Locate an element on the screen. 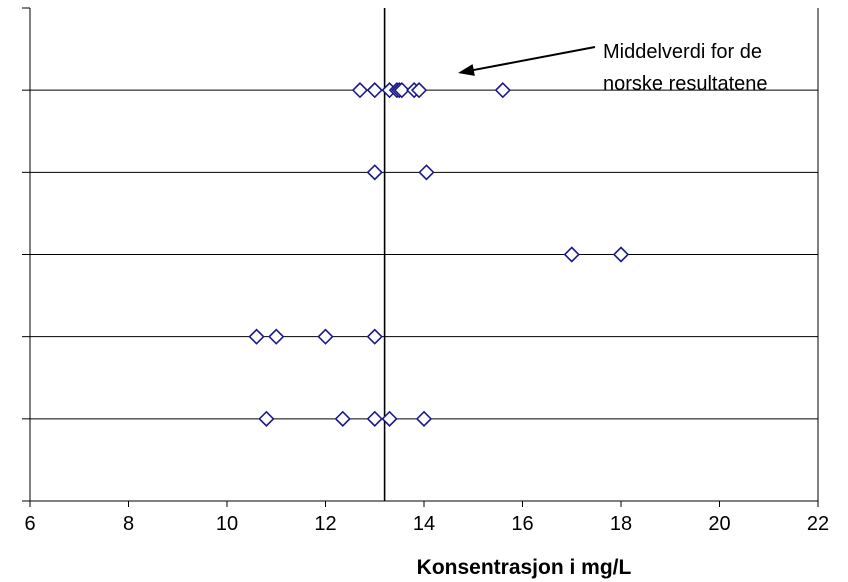  annotation-group: Middelverdi for de norske resultatene is located at coordinates (613, 68).